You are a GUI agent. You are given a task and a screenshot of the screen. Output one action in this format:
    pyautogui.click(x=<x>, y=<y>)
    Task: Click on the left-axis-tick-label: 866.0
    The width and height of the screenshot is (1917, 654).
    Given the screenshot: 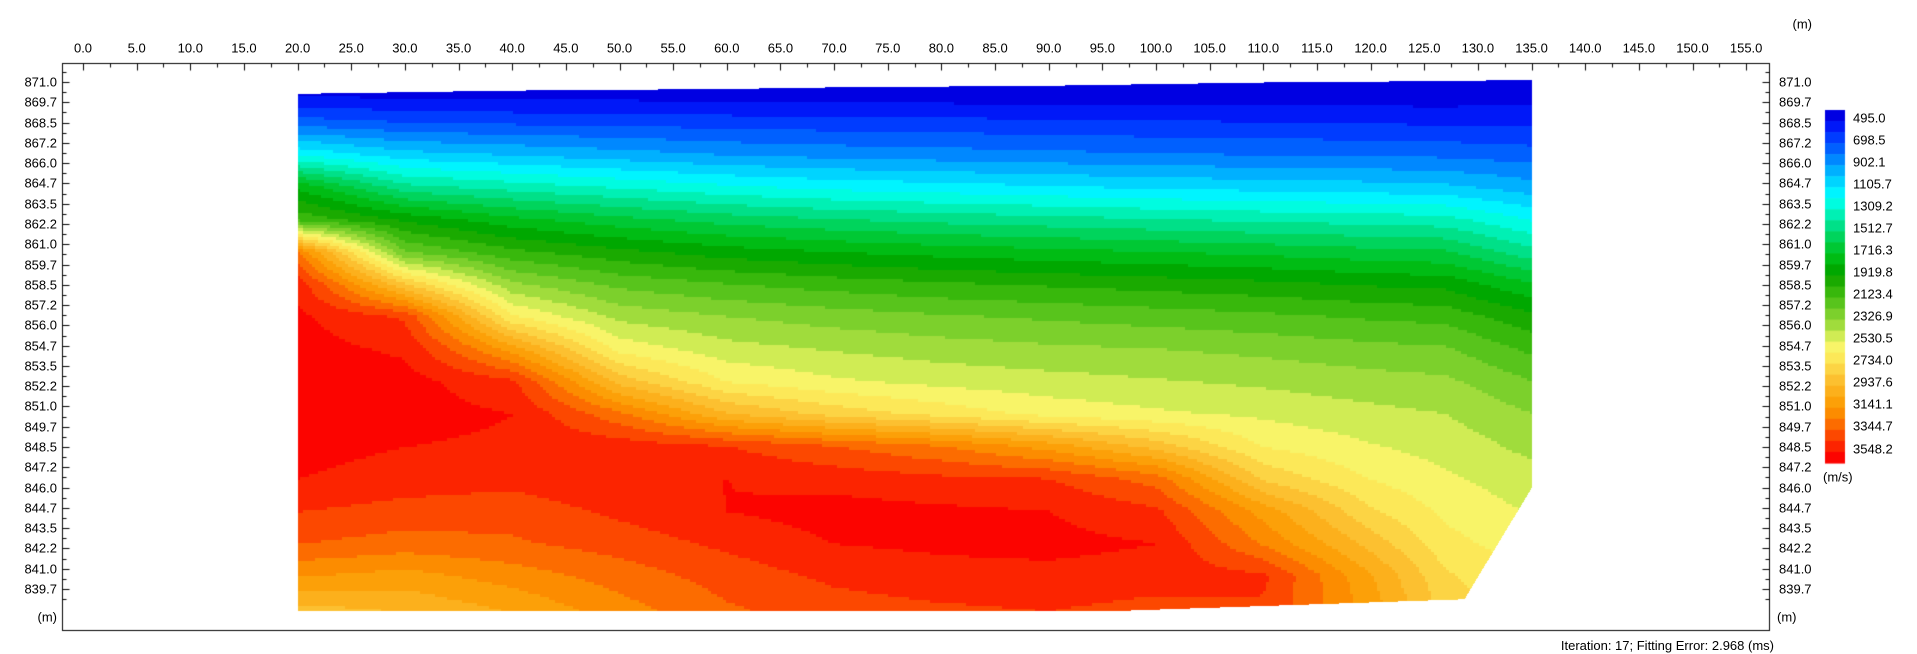 What is the action you would take?
    pyautogui.click(x=40, y=163)
    